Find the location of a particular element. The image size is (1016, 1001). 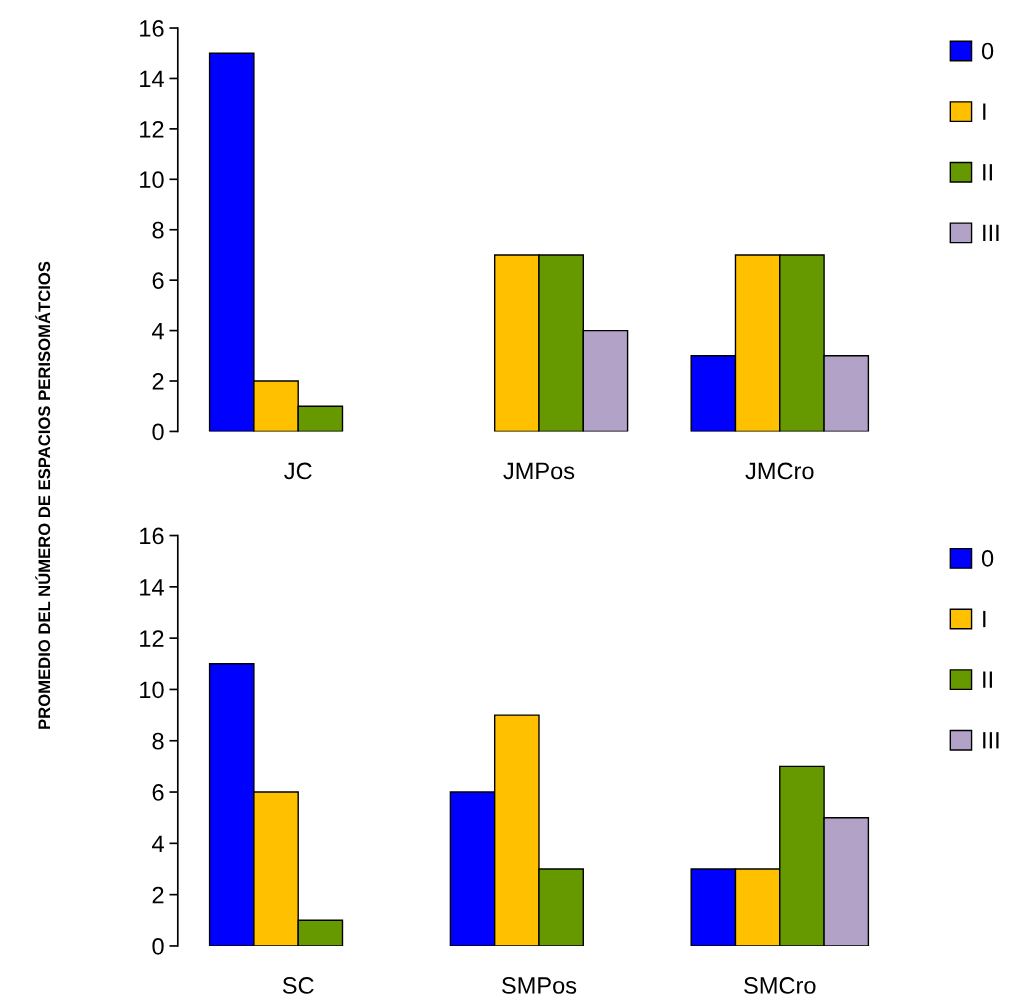

x-tick-label: JC is located at coordinates (298, 471).